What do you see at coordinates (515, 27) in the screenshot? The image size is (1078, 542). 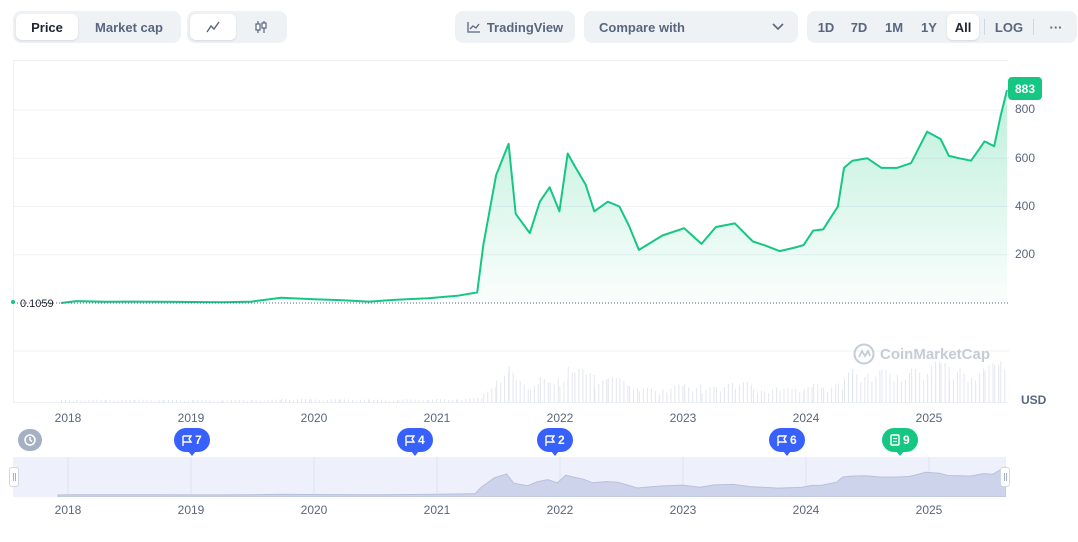 I see `tradingview-button: TradingView` at bounding box center [515, 27].